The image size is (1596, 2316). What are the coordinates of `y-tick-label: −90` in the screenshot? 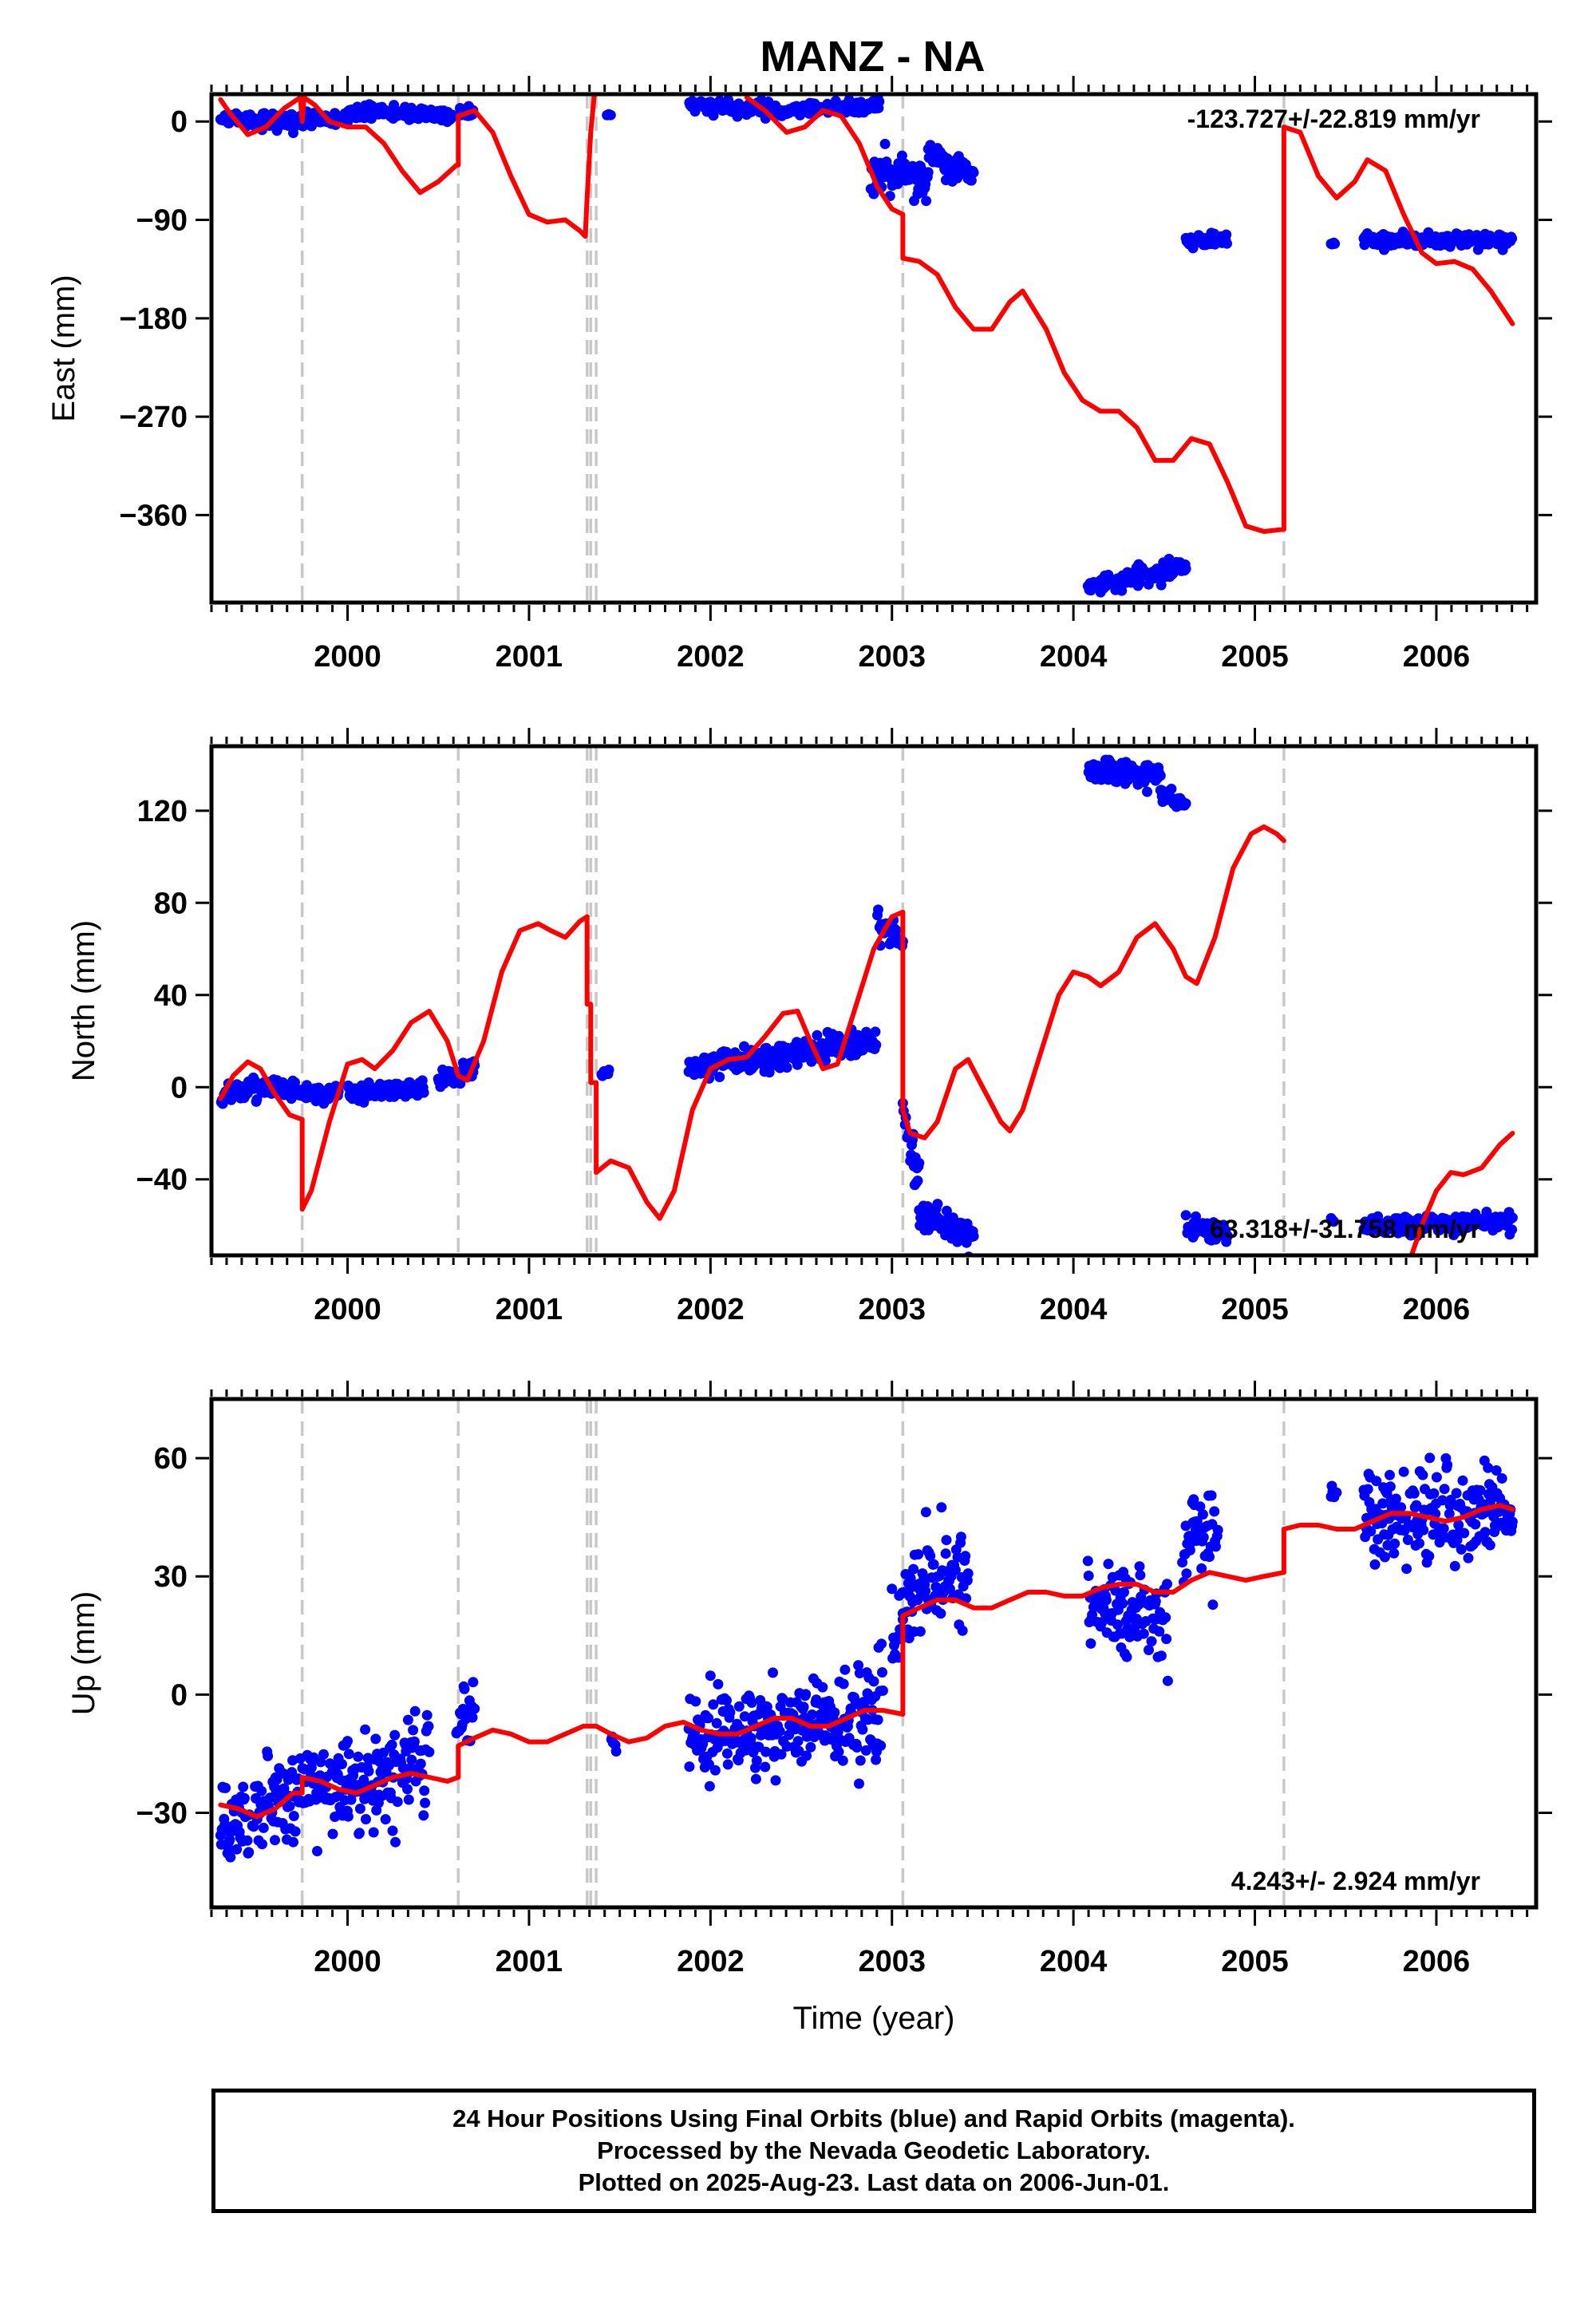 It's located at (162, 221).